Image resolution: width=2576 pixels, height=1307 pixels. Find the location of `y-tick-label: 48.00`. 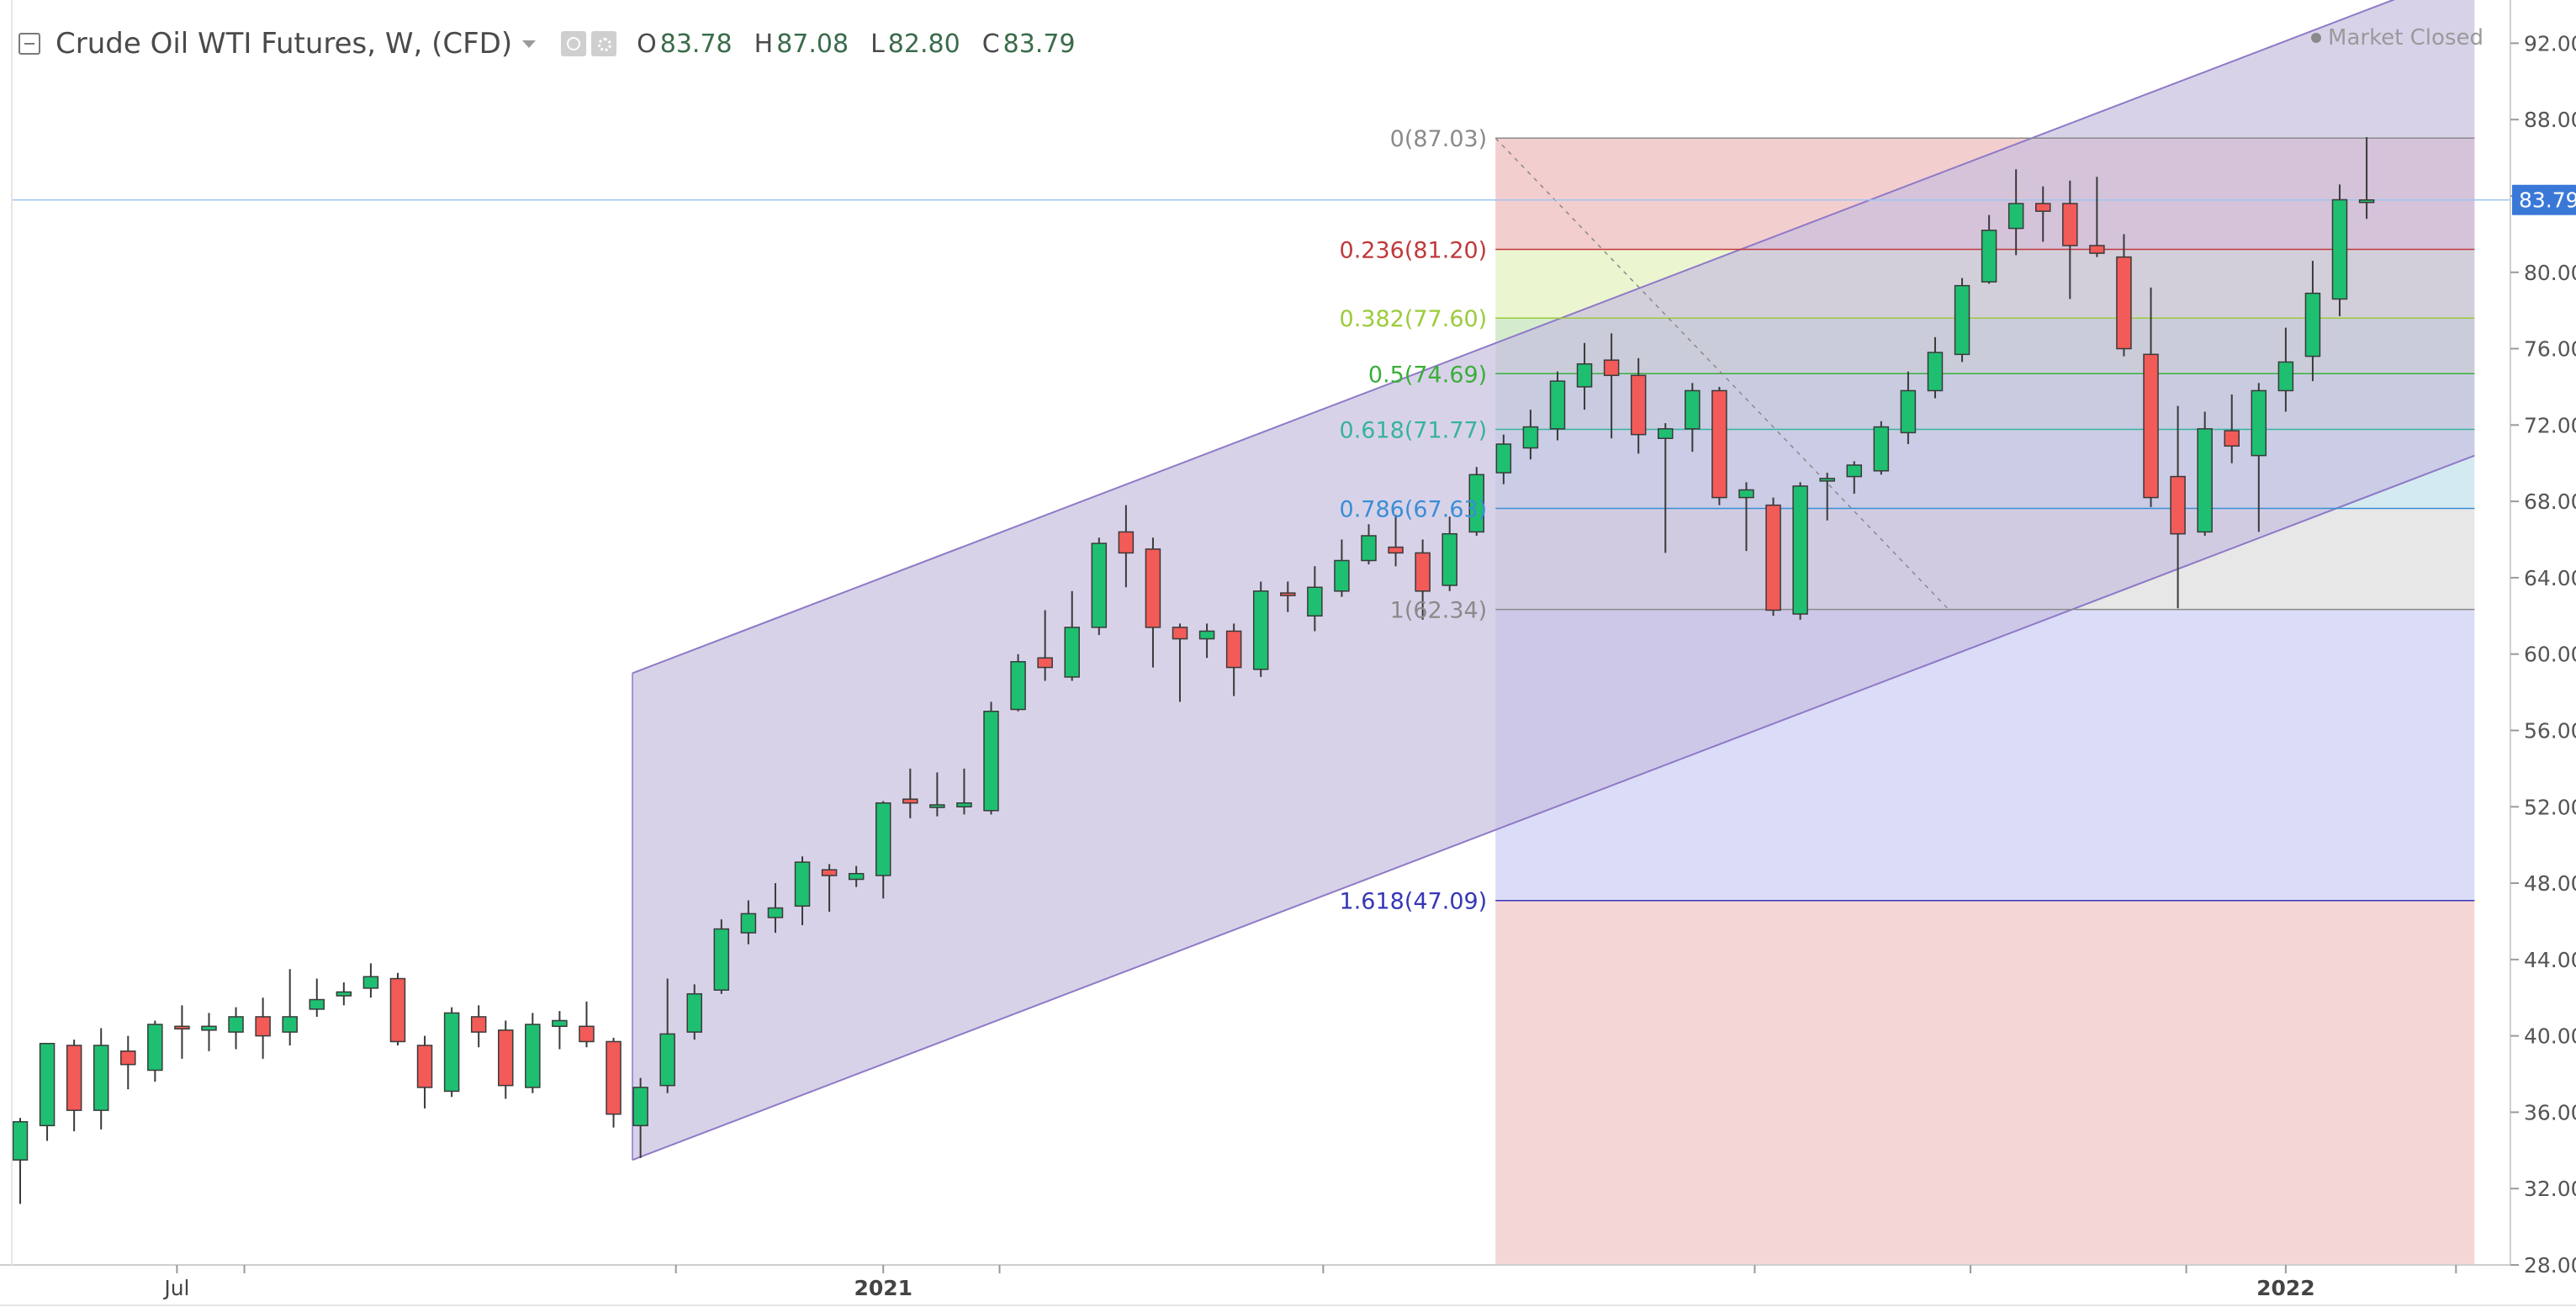

y-tick-label: 48.00 is located at coordinates (2550, 883).